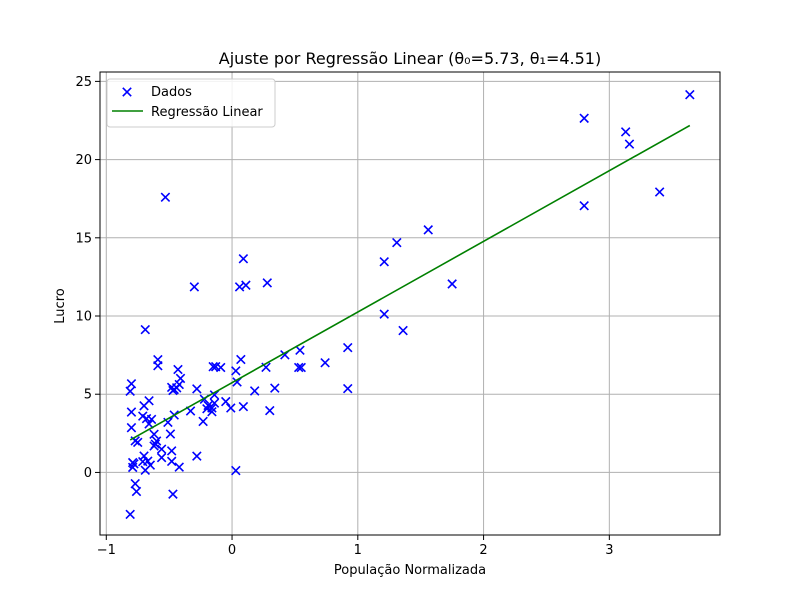  What do you see at coordinates (171, 92) in the screenshot?
I see `legend-label-dados: Dados` at bounding box center [171, 92].